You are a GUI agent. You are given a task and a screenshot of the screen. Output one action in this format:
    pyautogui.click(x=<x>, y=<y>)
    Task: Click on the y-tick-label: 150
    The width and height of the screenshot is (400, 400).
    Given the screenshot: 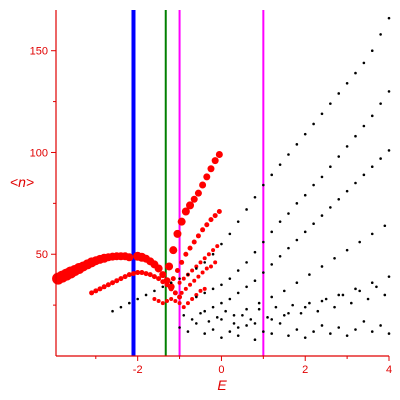 What is the action you would take?
    pyautogui.click(x=39, y=52)
    